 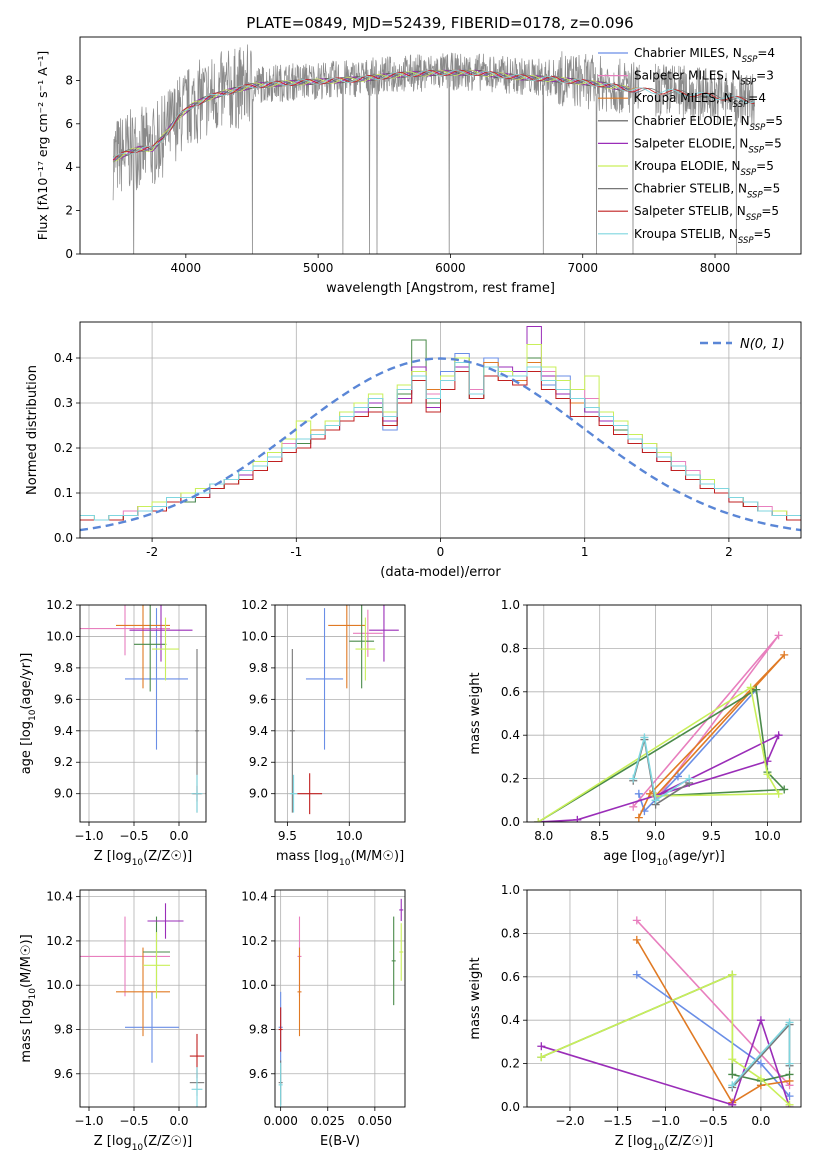 I want to click on y-tick-label: 10.0, so click(x=59, y=636).